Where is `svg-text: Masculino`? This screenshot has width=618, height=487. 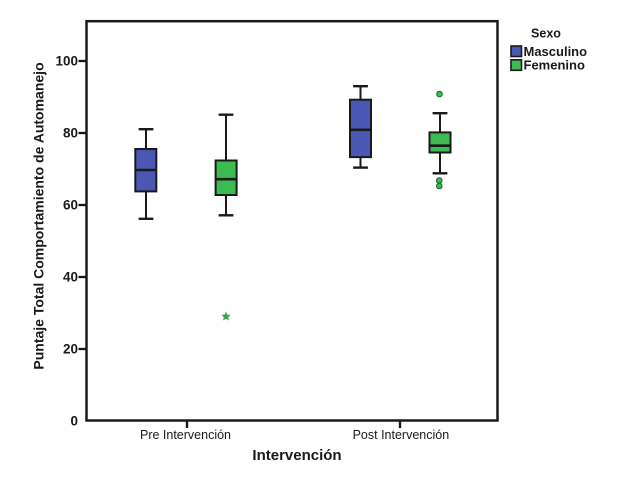
svg-text: Masculino is located at coordinates (556, 51).